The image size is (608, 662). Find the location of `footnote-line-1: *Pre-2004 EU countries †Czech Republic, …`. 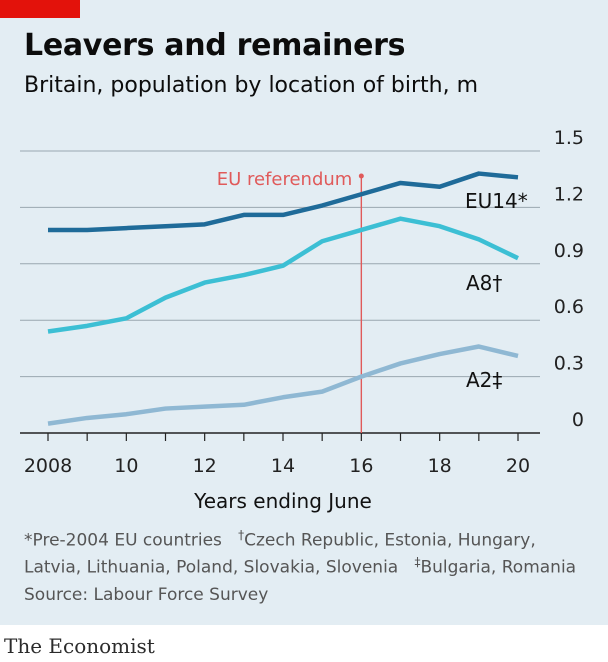

footnote-line-1: *Pre-2004 EU countries †Czech Republic, … is located at coordinates (280, 539).